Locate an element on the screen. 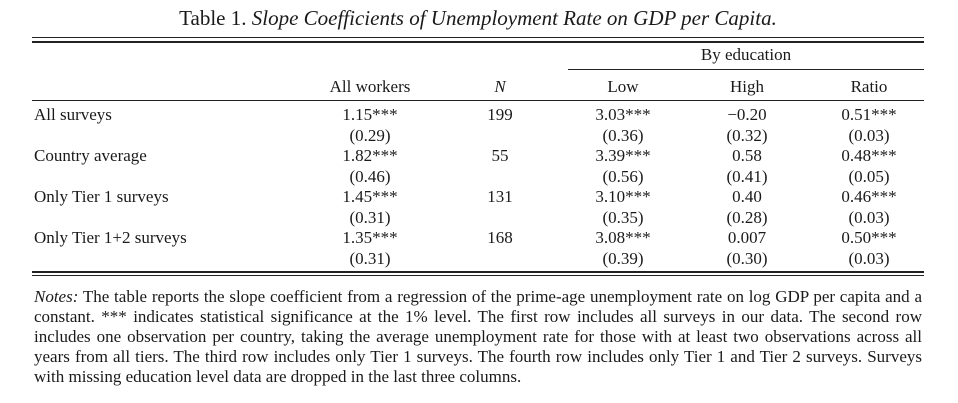 This screenshot has height=403, width=958. cell-low-se: (0.36) is located at coordinates (623, 135).